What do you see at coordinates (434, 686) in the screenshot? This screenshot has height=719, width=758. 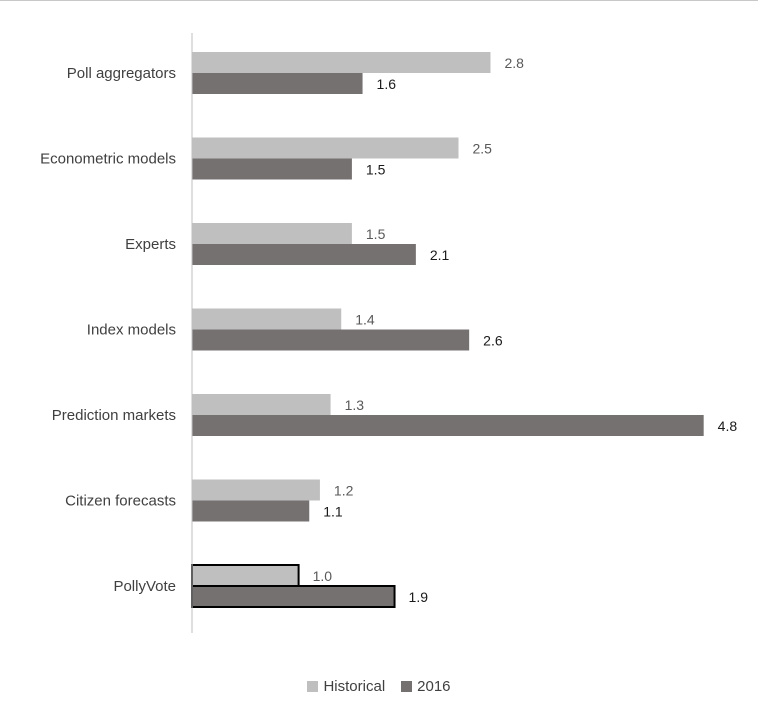 I see `legend-label-2016: 2016` at bounding box center [434, 686].